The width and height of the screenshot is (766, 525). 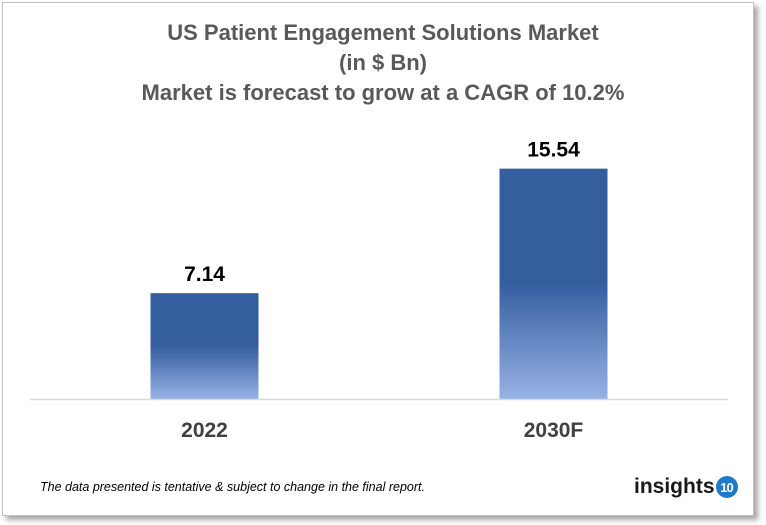 What do you see at coordinates (674, 486) in the screenshot?
I see `logo-text: insights` at bounding box center [674, 486].